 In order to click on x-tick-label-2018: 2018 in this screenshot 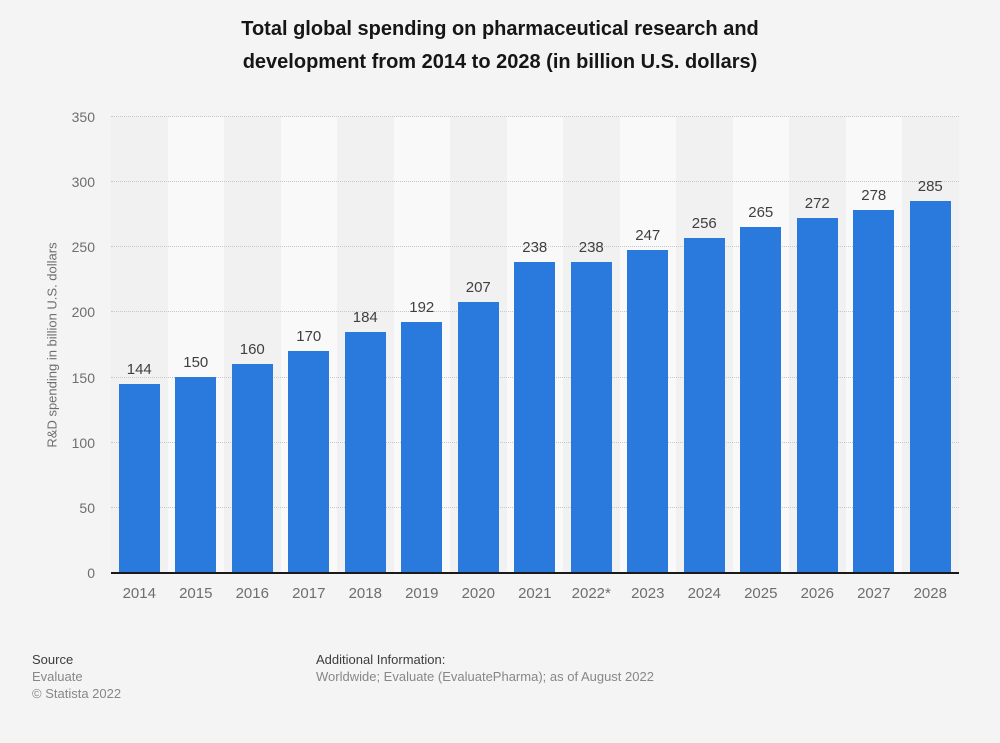, I will do `click(365, 593)`.